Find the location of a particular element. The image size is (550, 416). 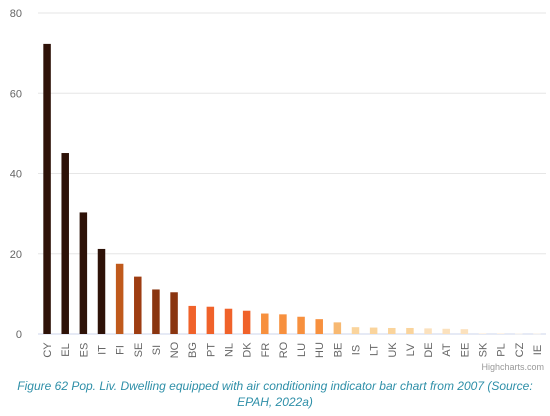

bar-ie is located at coordinates (537, 334).